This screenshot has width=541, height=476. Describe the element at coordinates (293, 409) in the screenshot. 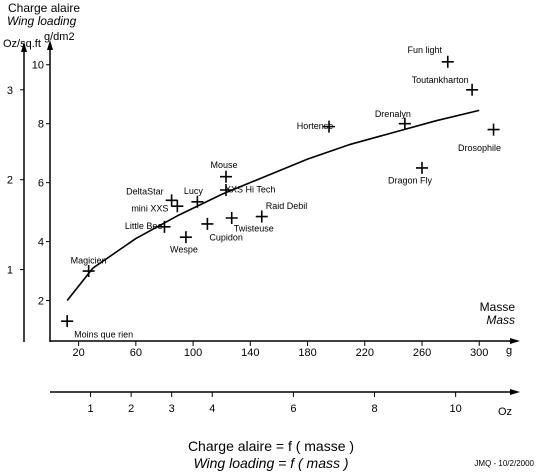

I see `oz-tick-label: 6` at that location.